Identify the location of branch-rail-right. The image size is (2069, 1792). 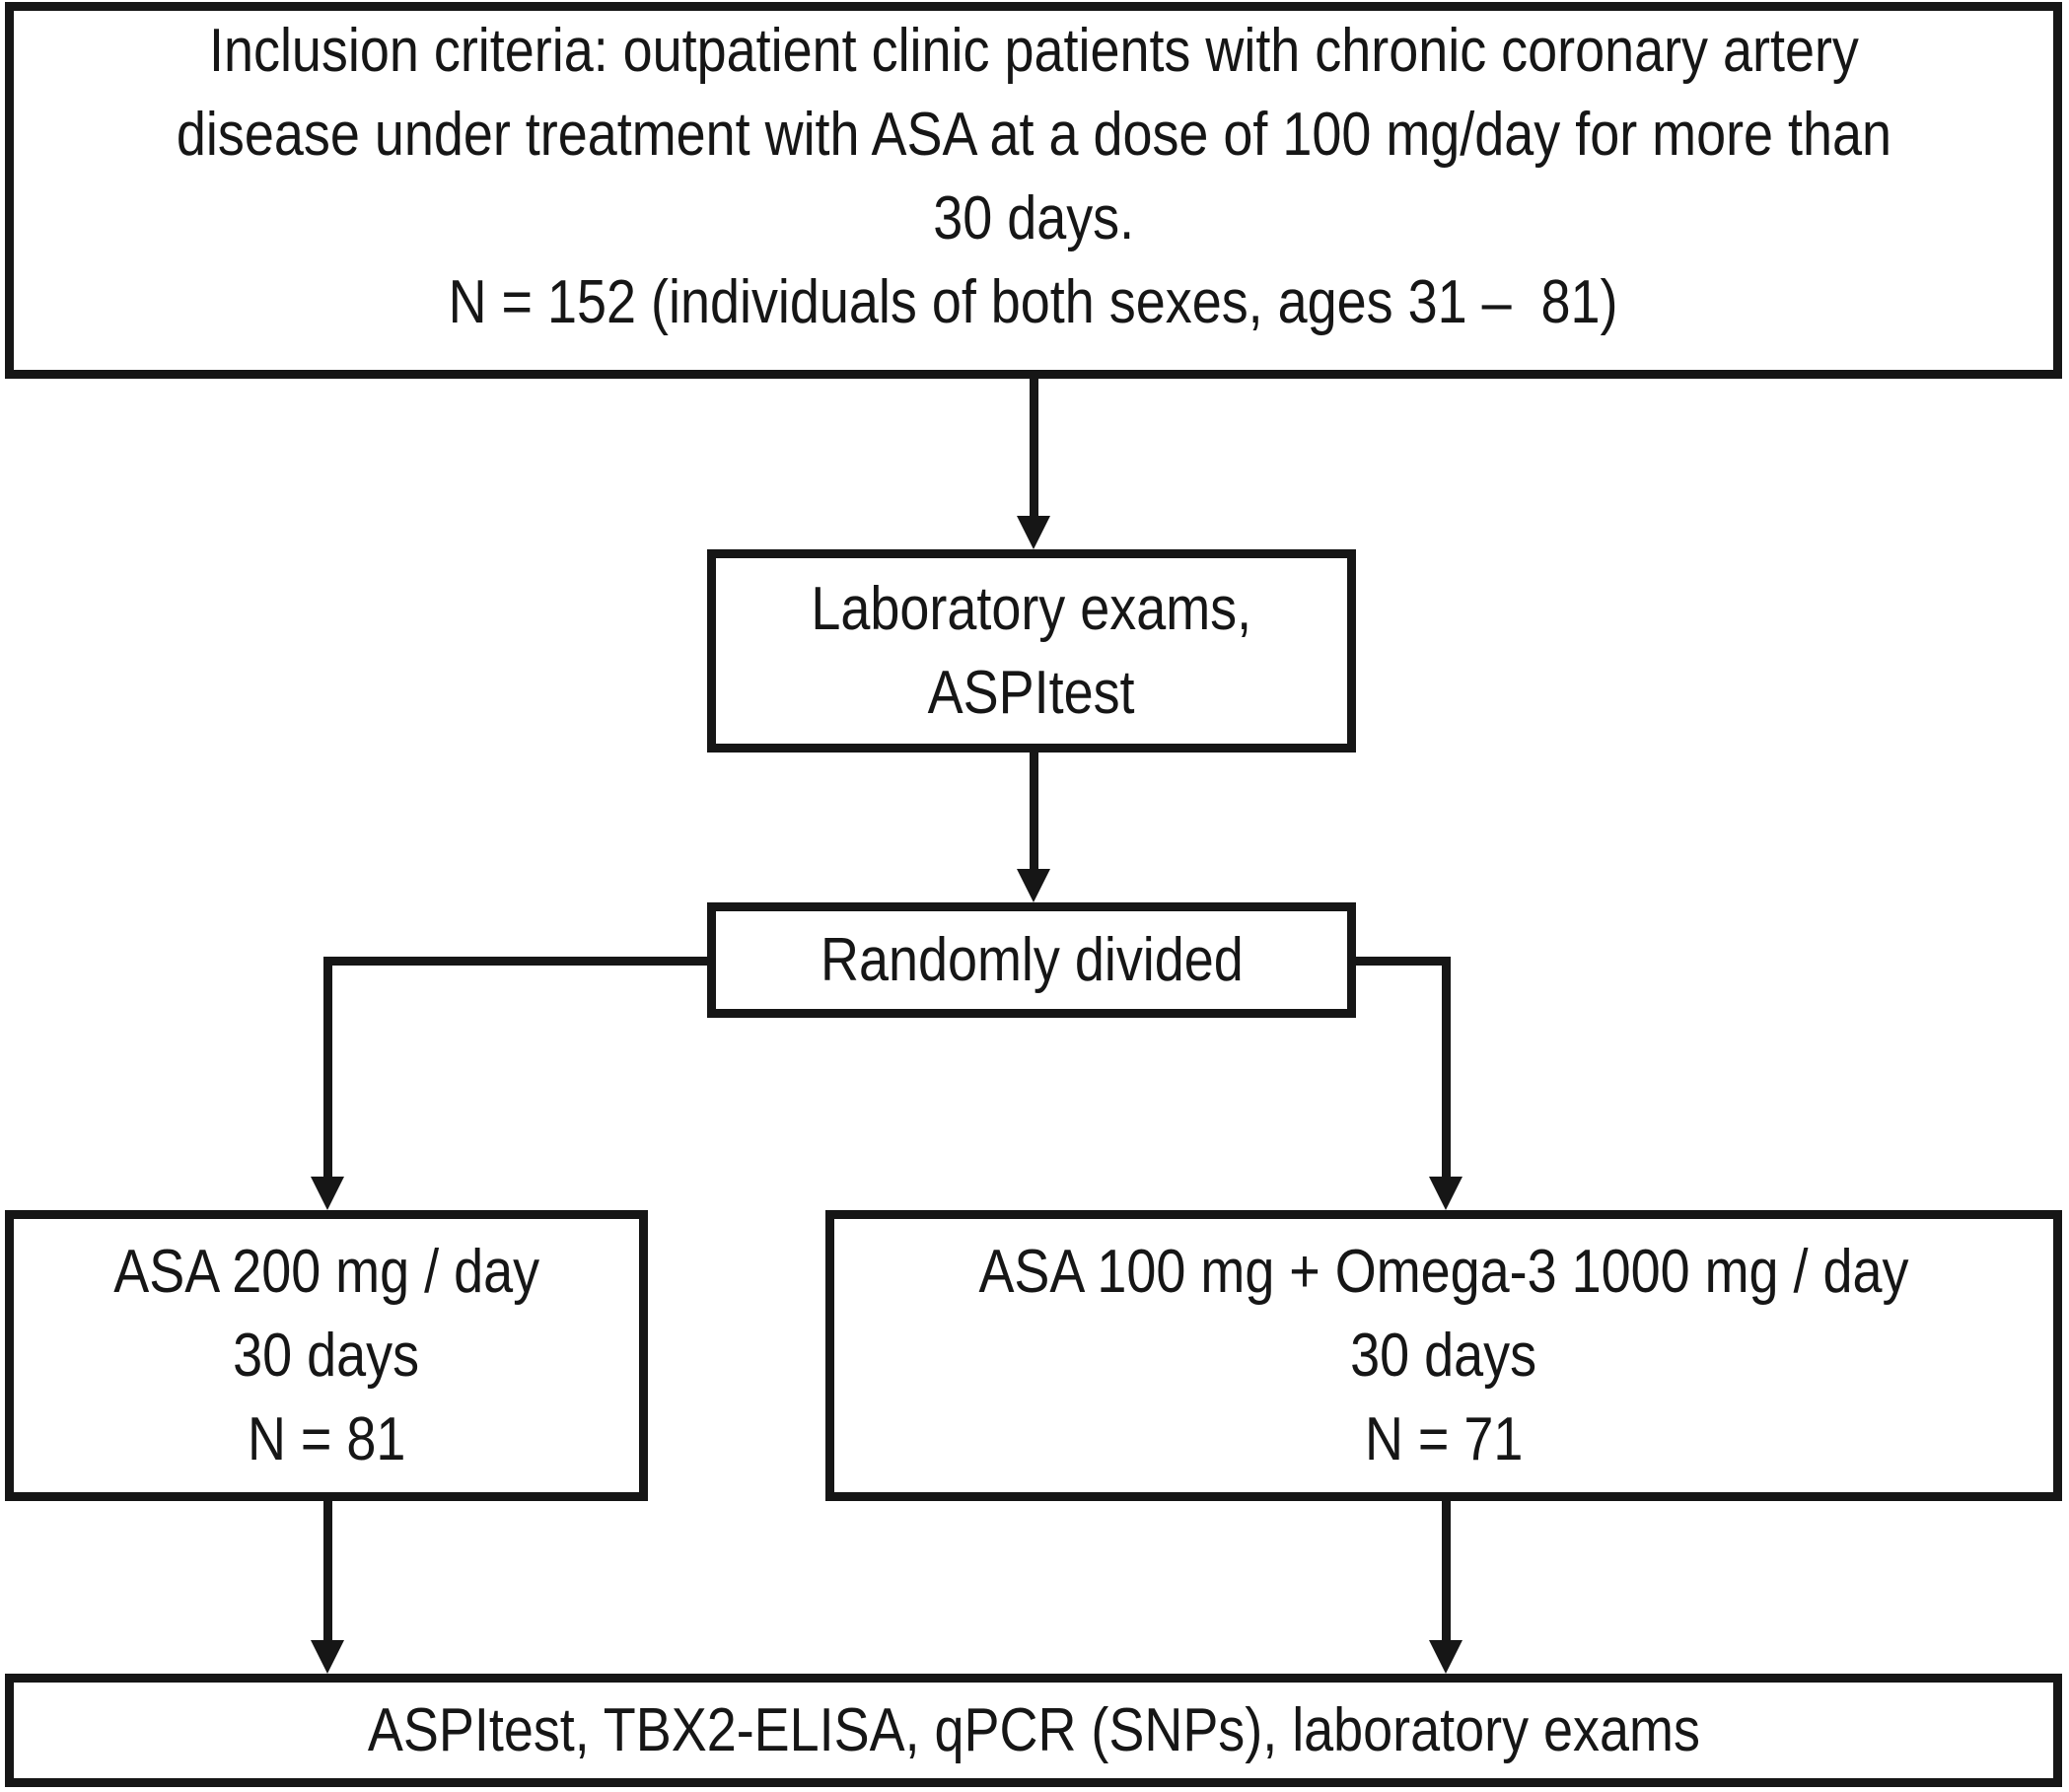
(1404, 961).